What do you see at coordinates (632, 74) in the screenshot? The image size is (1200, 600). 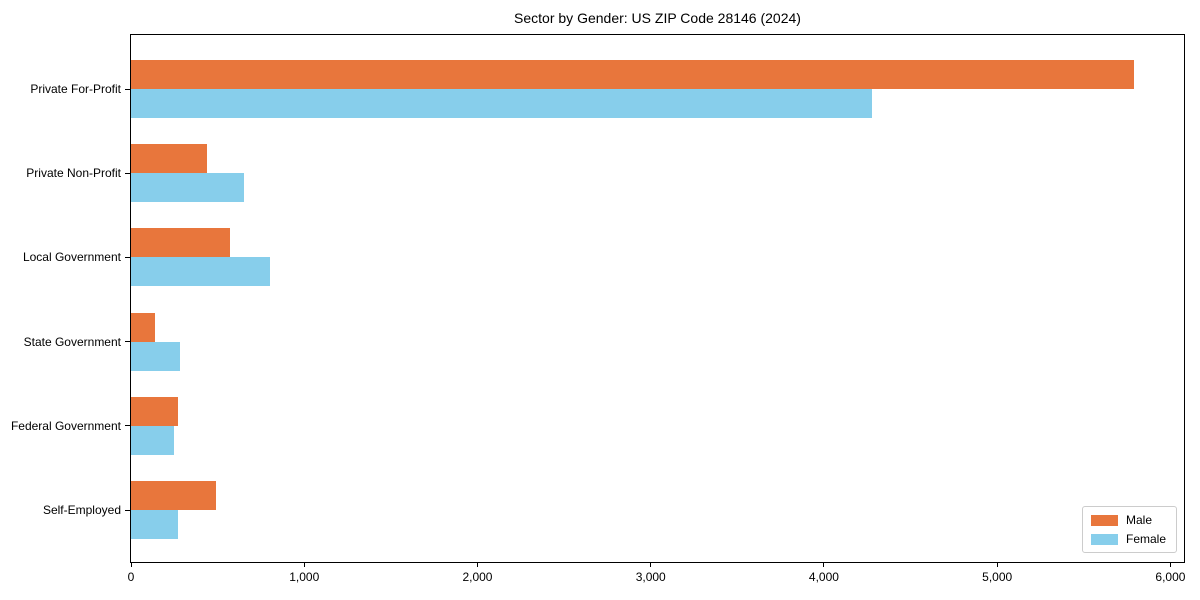 I see `bar-male-private-for-profit` at bounding box center [632, 74].